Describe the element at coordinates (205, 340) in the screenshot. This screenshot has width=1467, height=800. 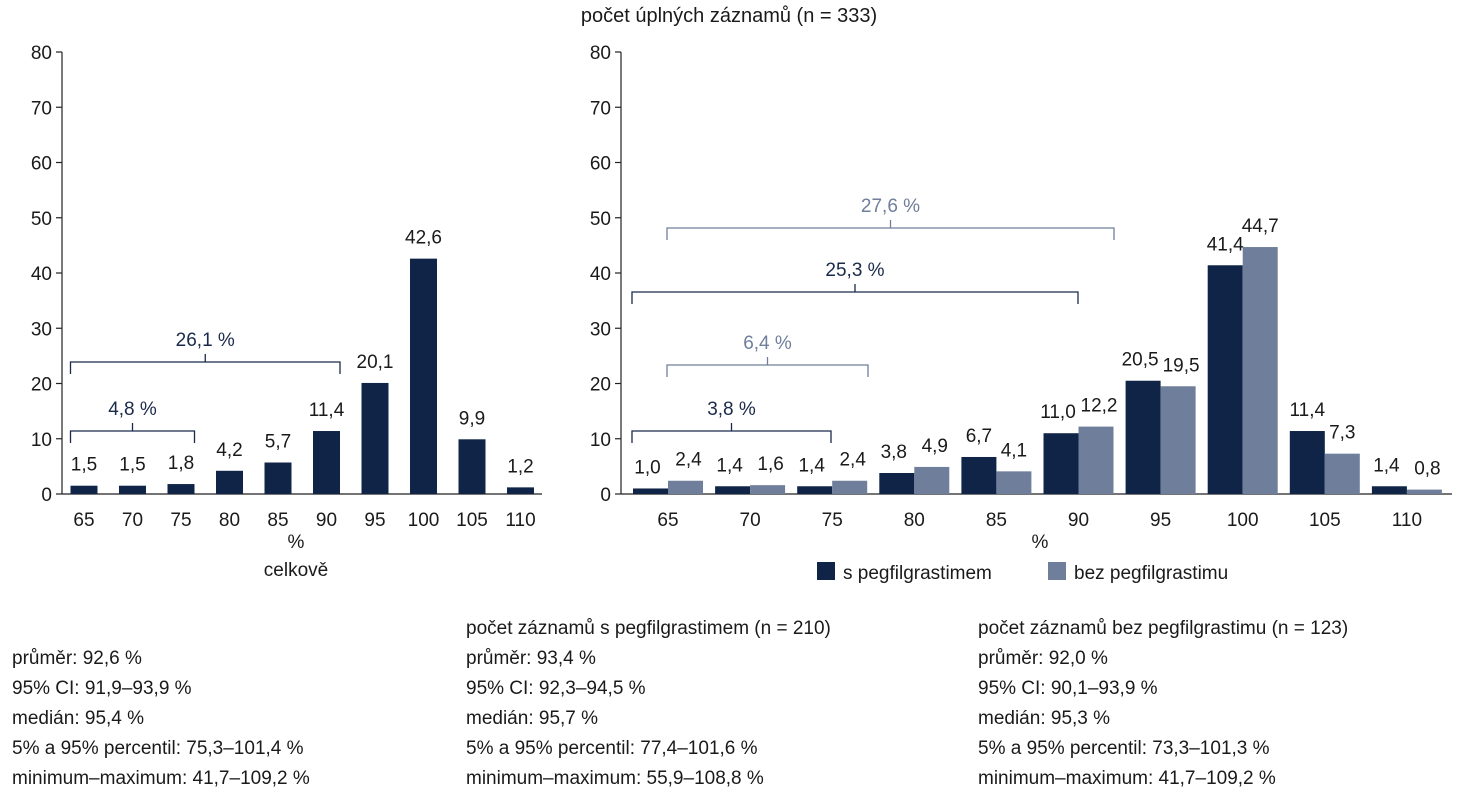
I see `bracket-label: 26,1 %` at that location.